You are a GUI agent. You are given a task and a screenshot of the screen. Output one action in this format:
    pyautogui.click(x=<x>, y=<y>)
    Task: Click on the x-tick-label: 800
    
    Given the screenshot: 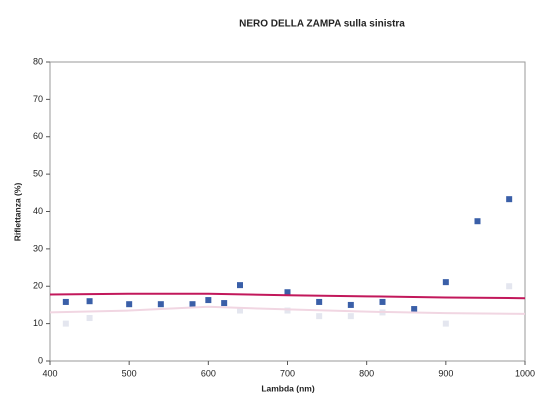 What is the action you would take?
    pyautogui.click(x=366, y=373)
    